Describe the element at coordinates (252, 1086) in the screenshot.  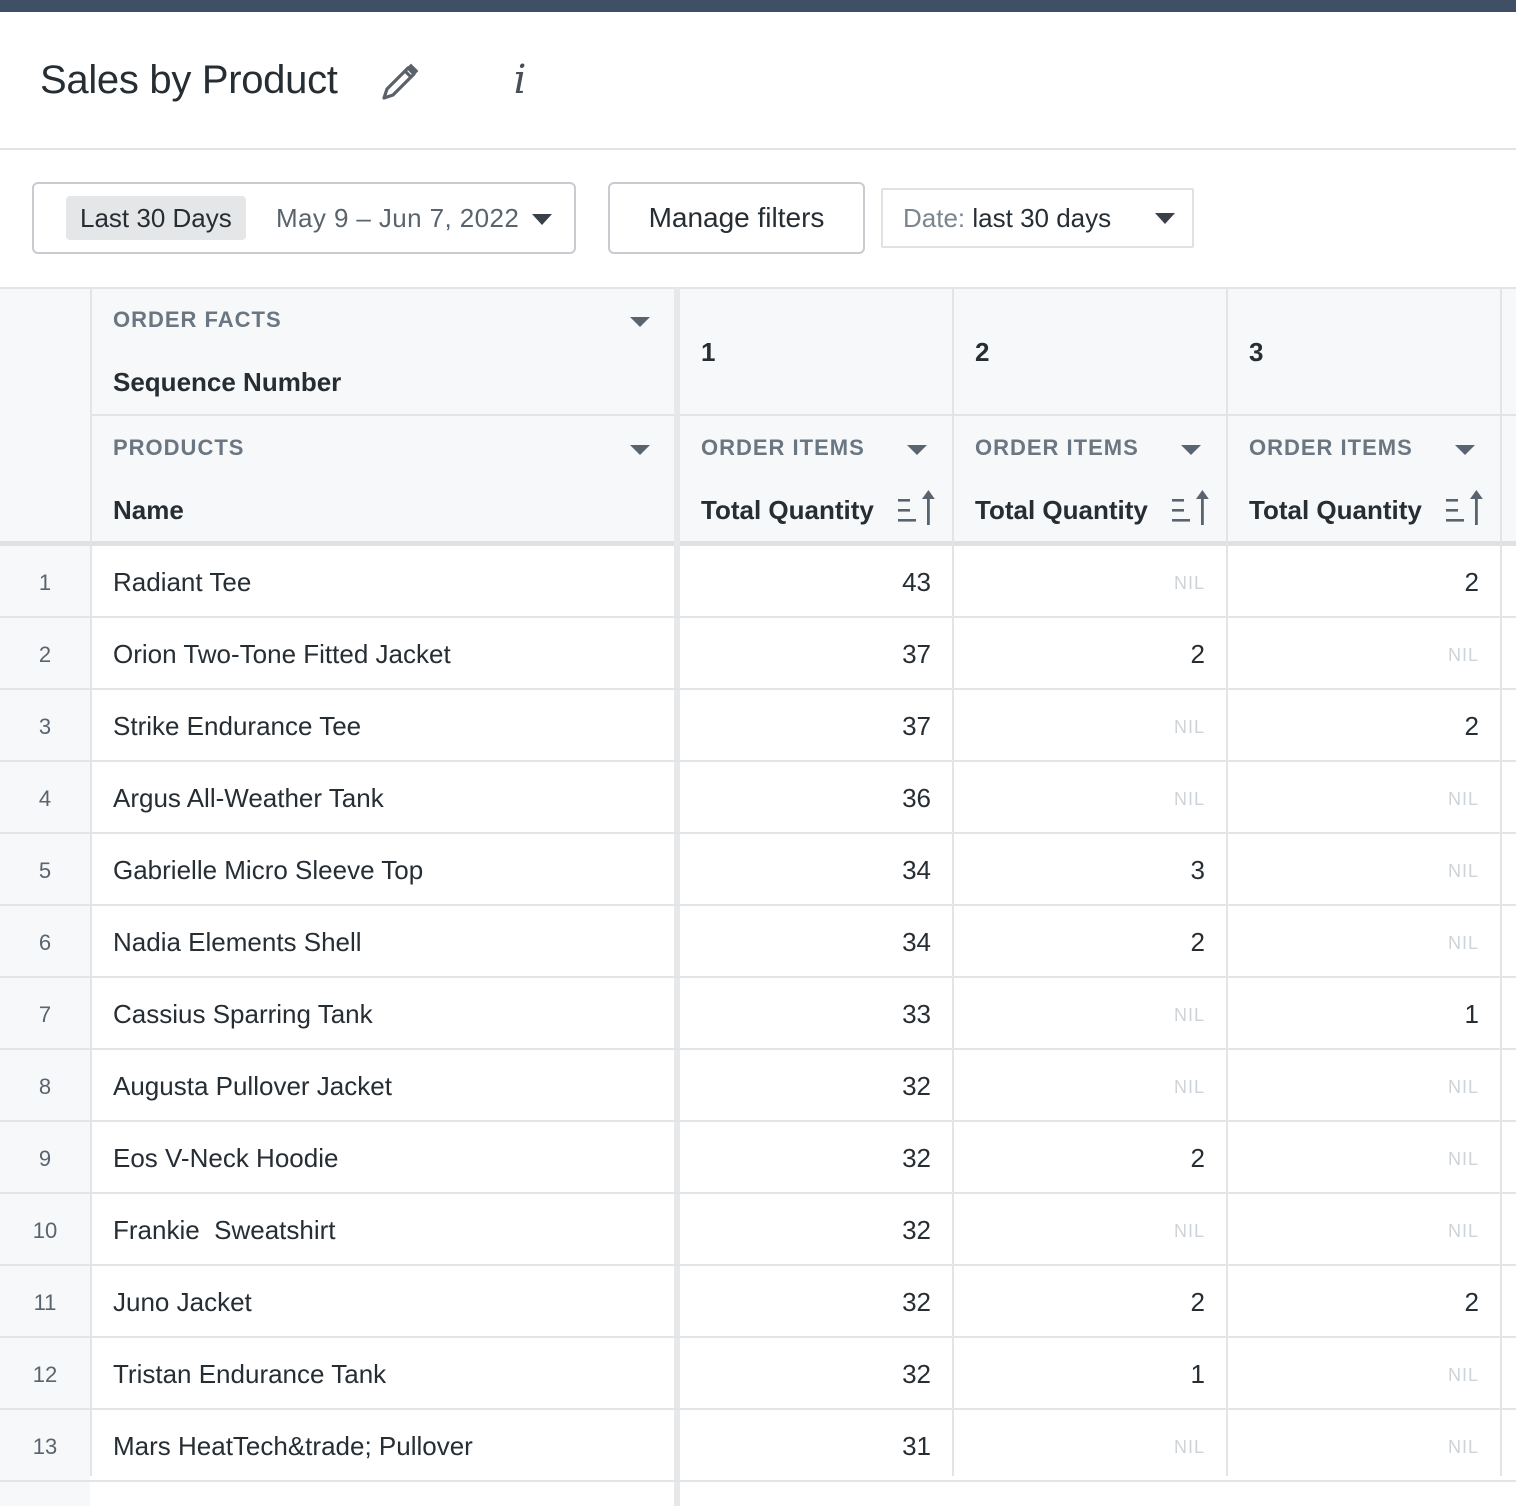
I see `product-name-cell: Augusta Pullover Jacket` at that location.